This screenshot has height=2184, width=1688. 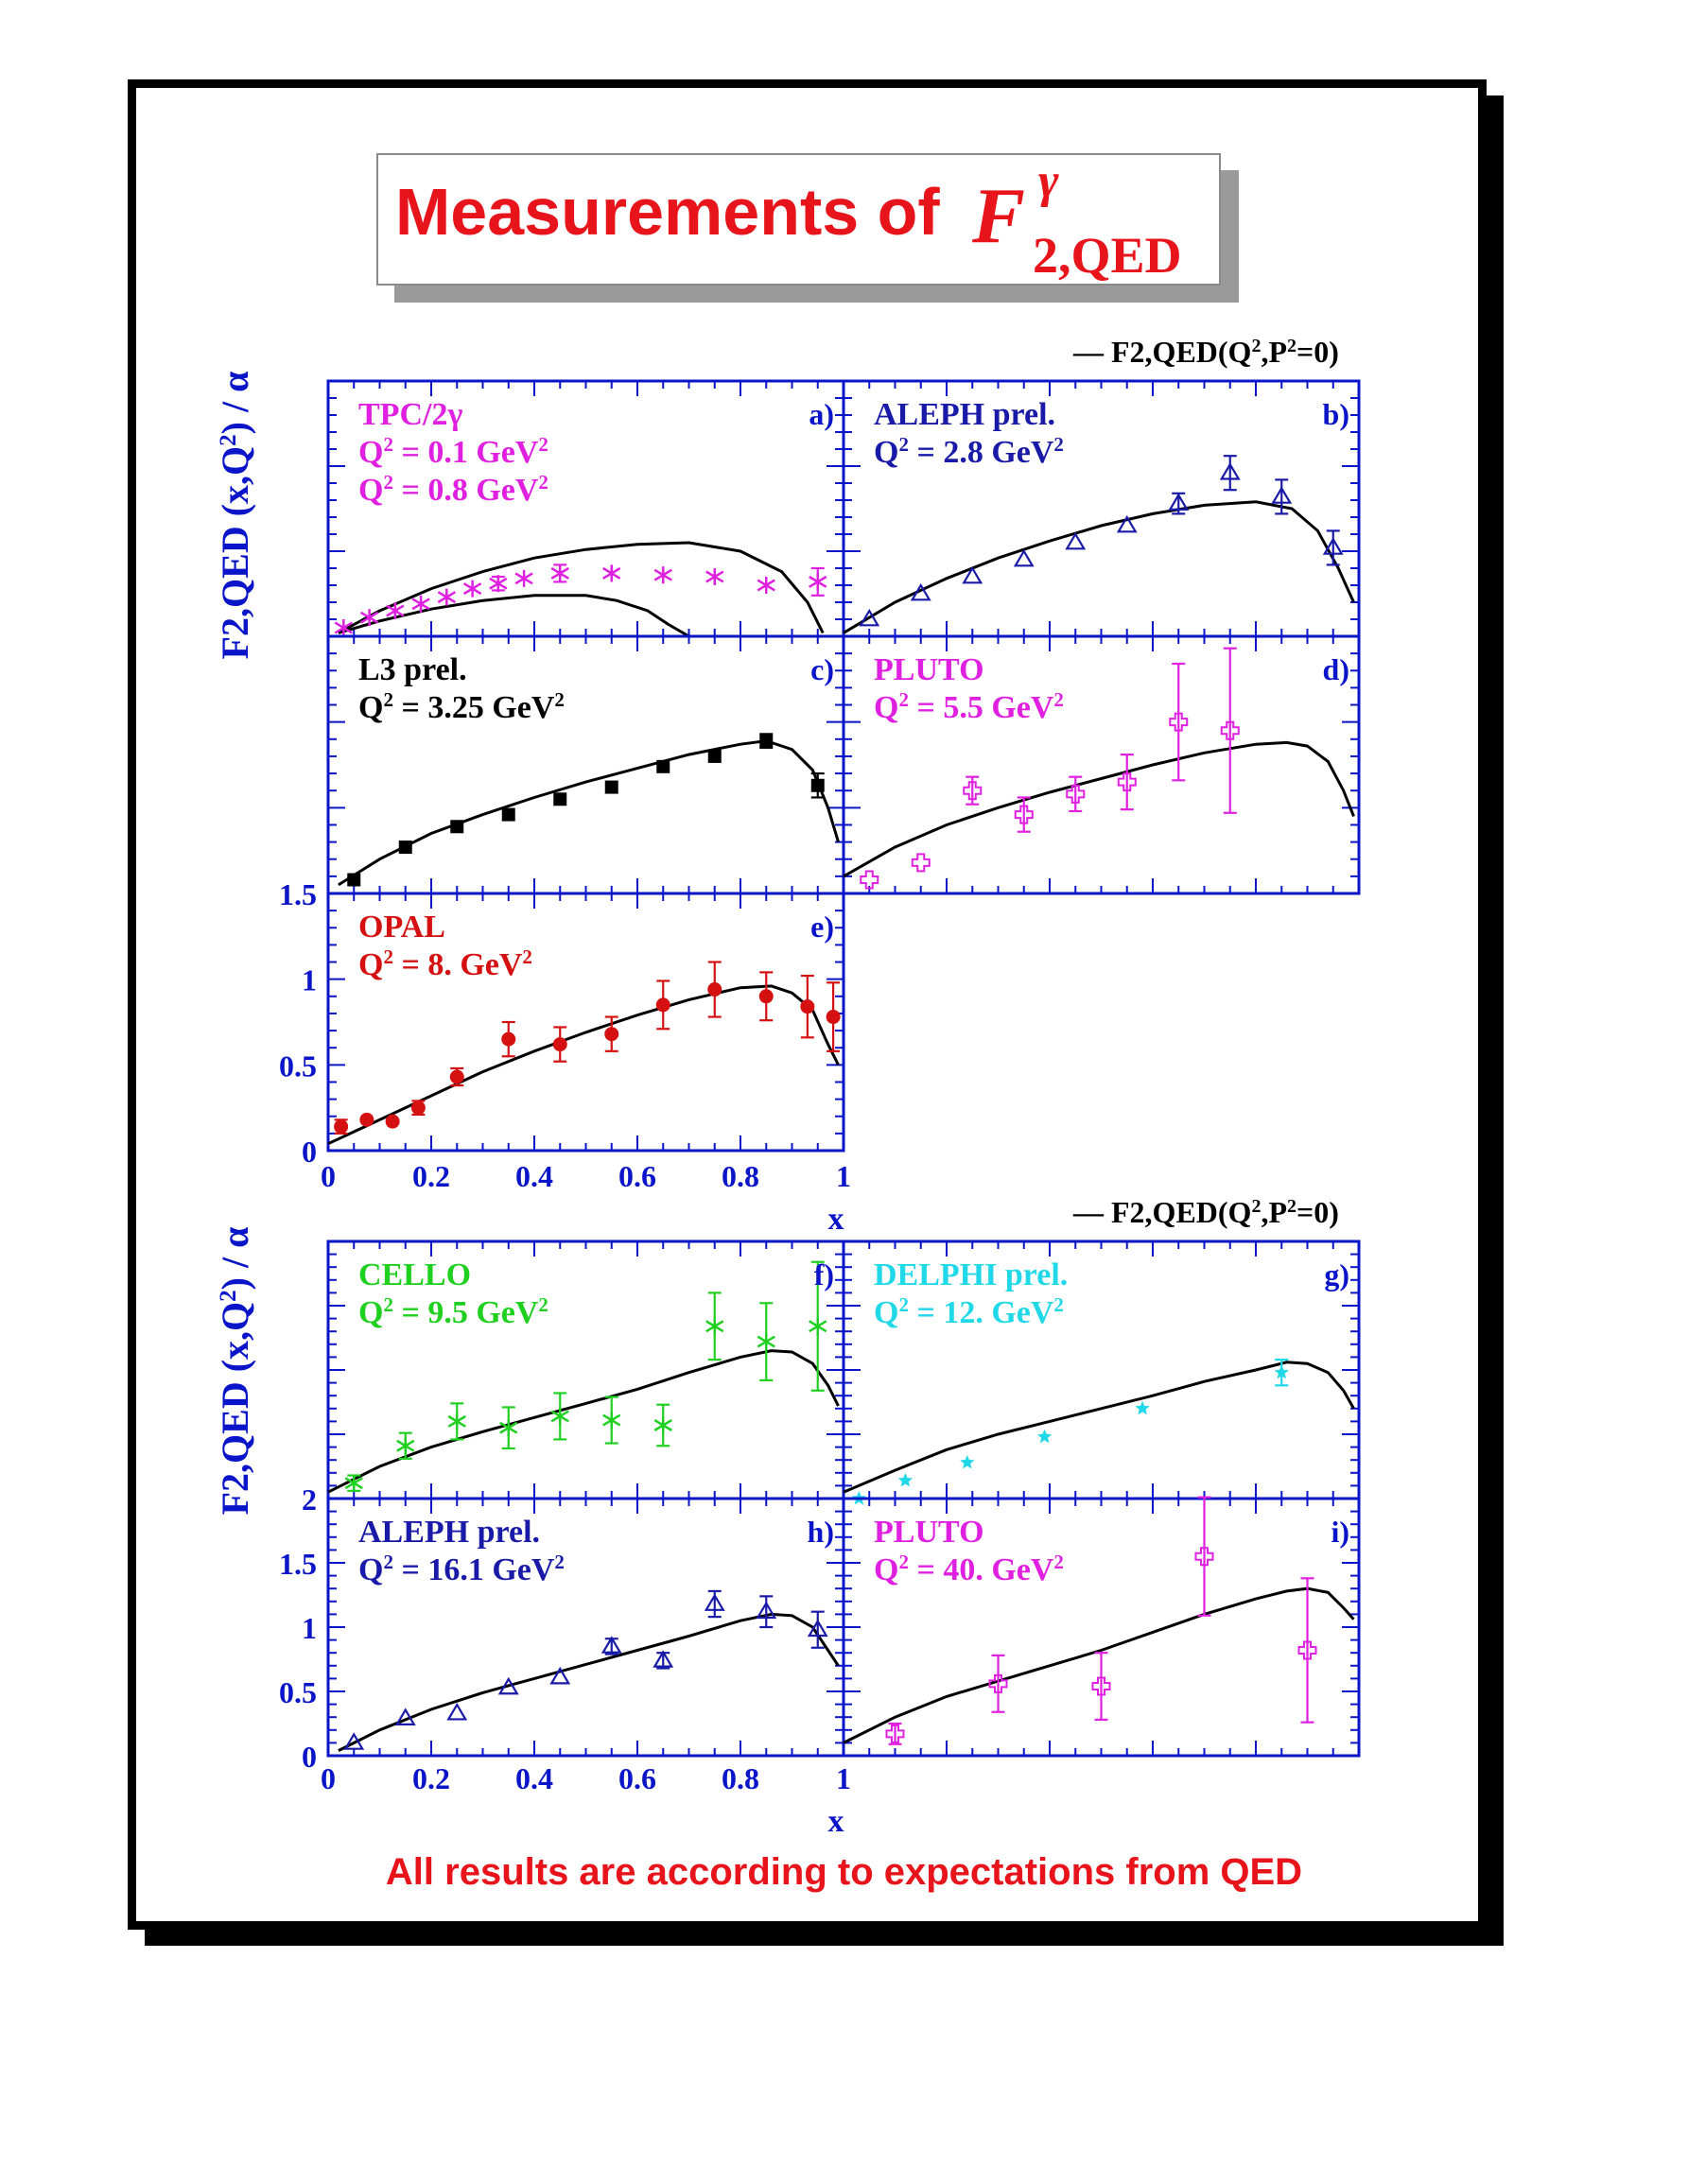 What do you see at coordinates (821, 1532) in the screenshot?
I see `panel-tag: h)` at bounding box center [821, 1532].